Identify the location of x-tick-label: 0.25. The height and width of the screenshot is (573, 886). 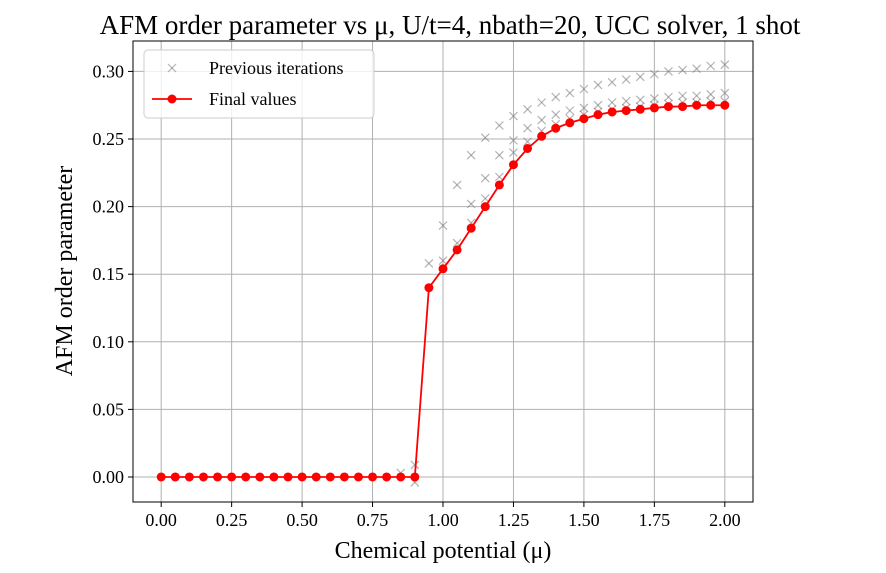
(232, 520).